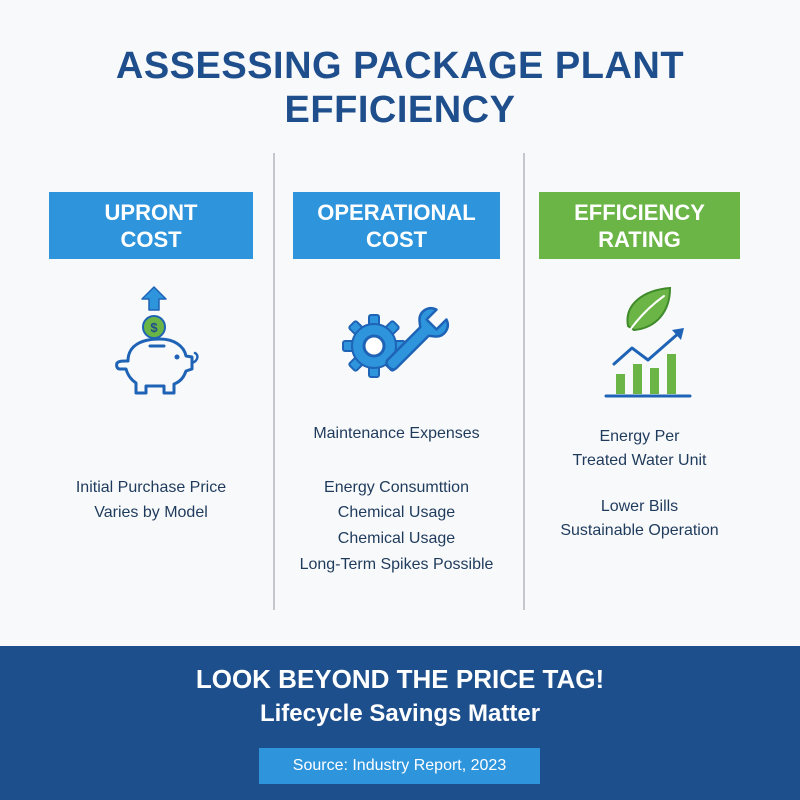 Image resolution: width=800 pixels, height=800 pixels. What do you see at coordinates (274, 381) in the screenshot?
I see `column-divider-left` at bounding box center [274, 381].